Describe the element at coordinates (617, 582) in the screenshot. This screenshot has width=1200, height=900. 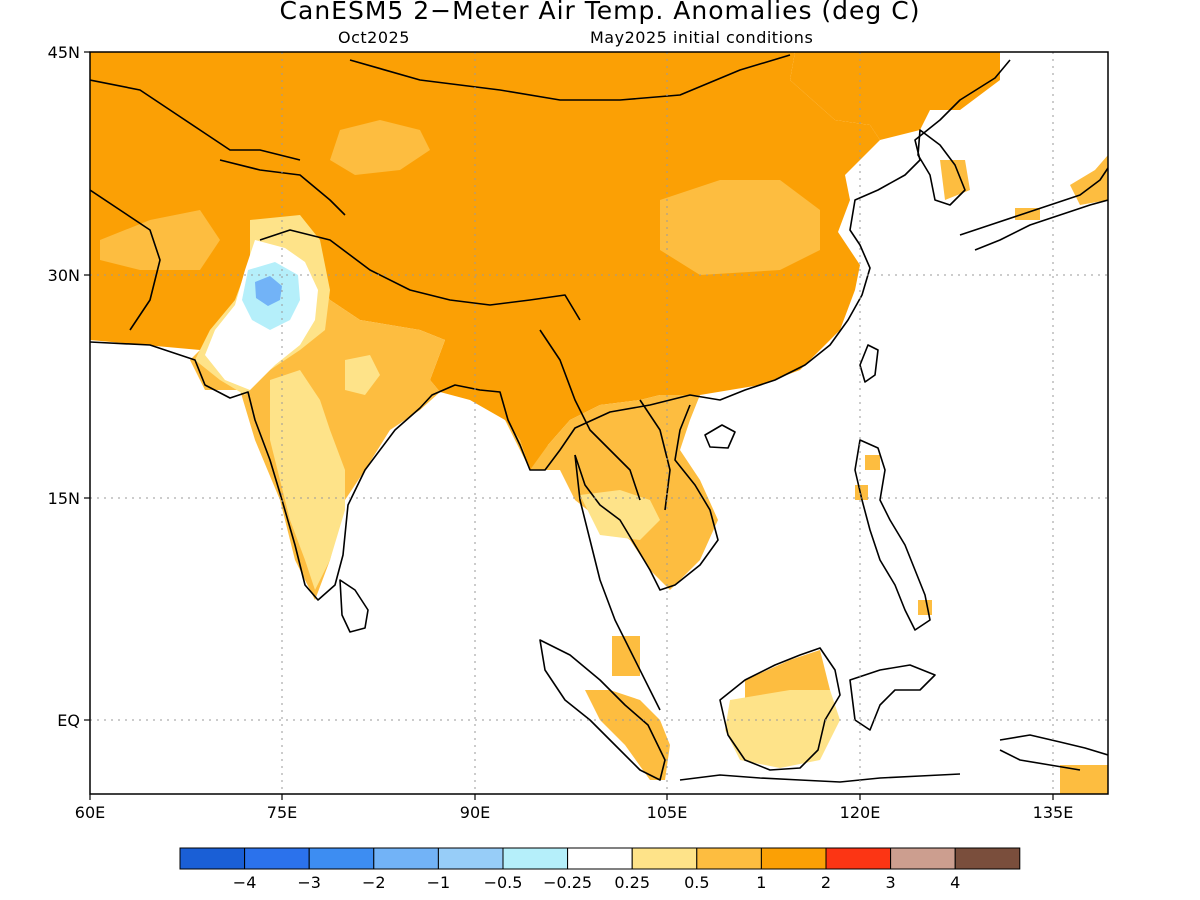
I see `coast-malay-peninsula` at that location.